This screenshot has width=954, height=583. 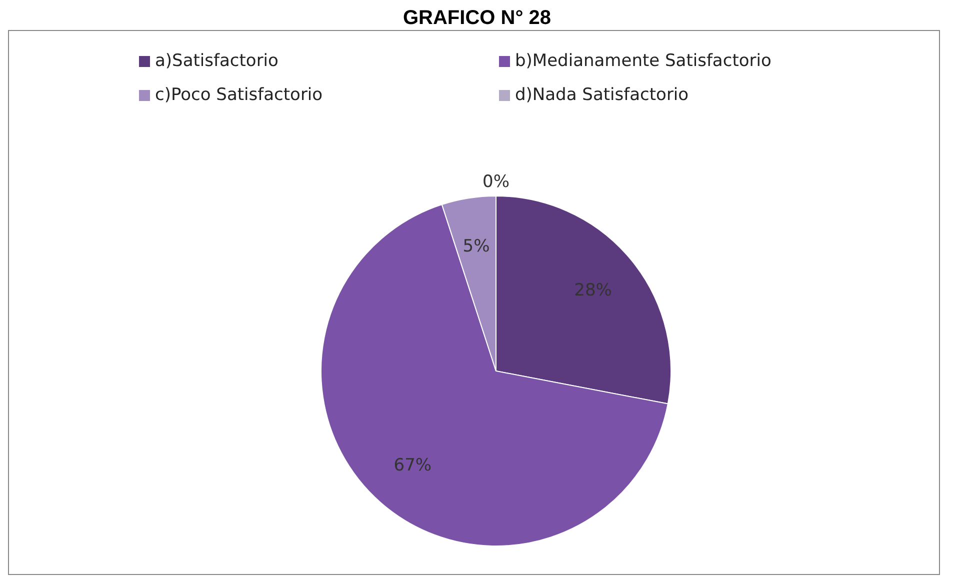 What do you see at coordinates (593, 290) in the screenshot?
I see `data-label: 28%` at bounding box center [593, 290].